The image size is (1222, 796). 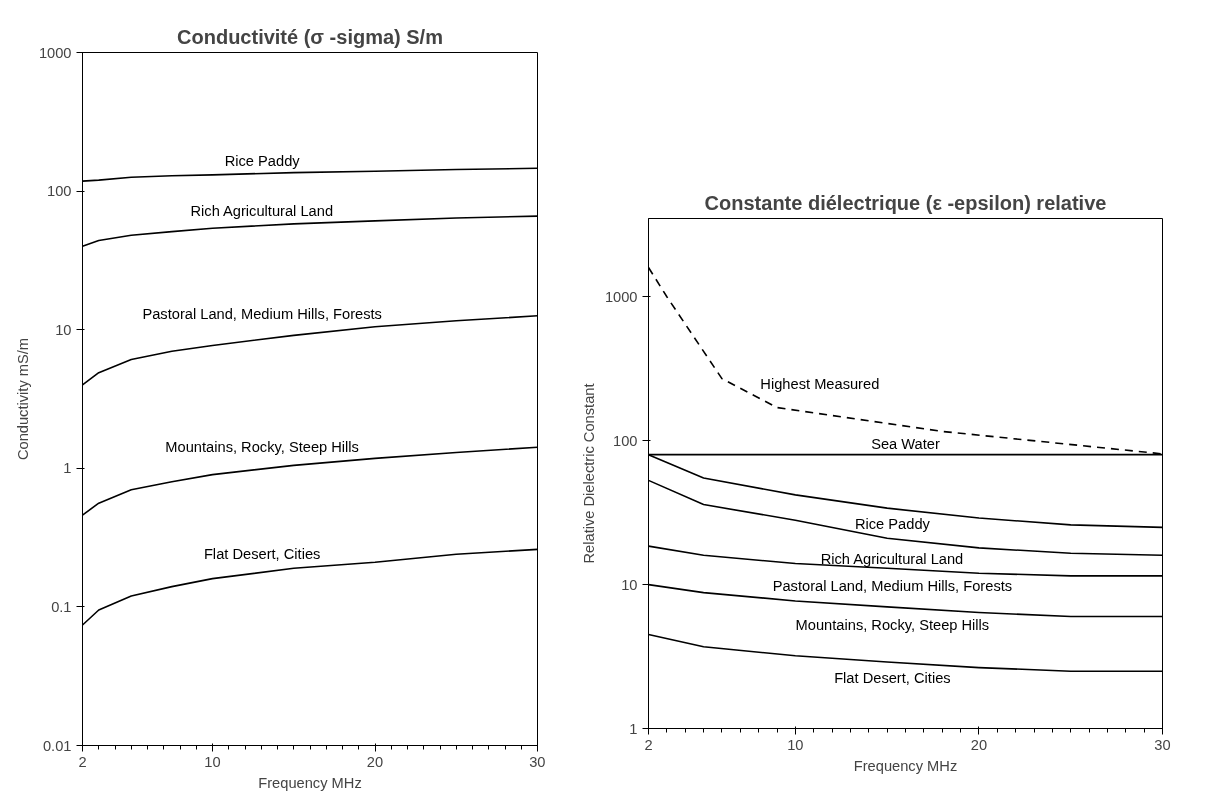 What do you see at coordinates (61, 606) in the screenshot?
I see `y-tick-label: 0.1` at bounding box center [61, 606].